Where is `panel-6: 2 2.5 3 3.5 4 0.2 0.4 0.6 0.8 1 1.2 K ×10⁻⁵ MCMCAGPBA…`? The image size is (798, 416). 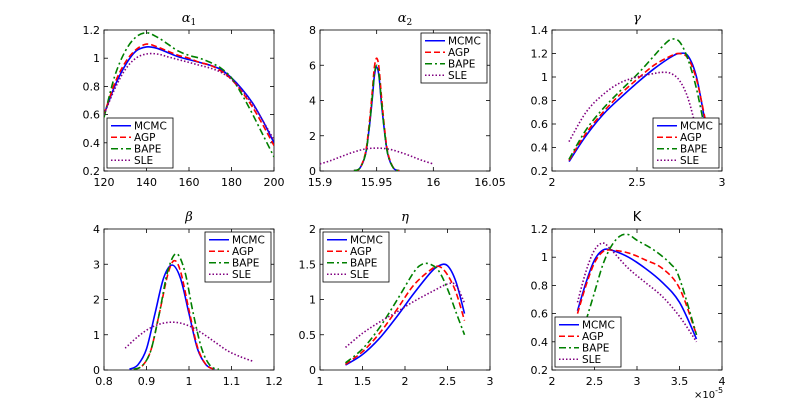 panel-6: 2 2.5 3 3.5 4 0.2 0.4 0.6 0.8 1 1.2 K ×10⁻⁵ MCMCAGPBA… is located at coordinates (628, 305).